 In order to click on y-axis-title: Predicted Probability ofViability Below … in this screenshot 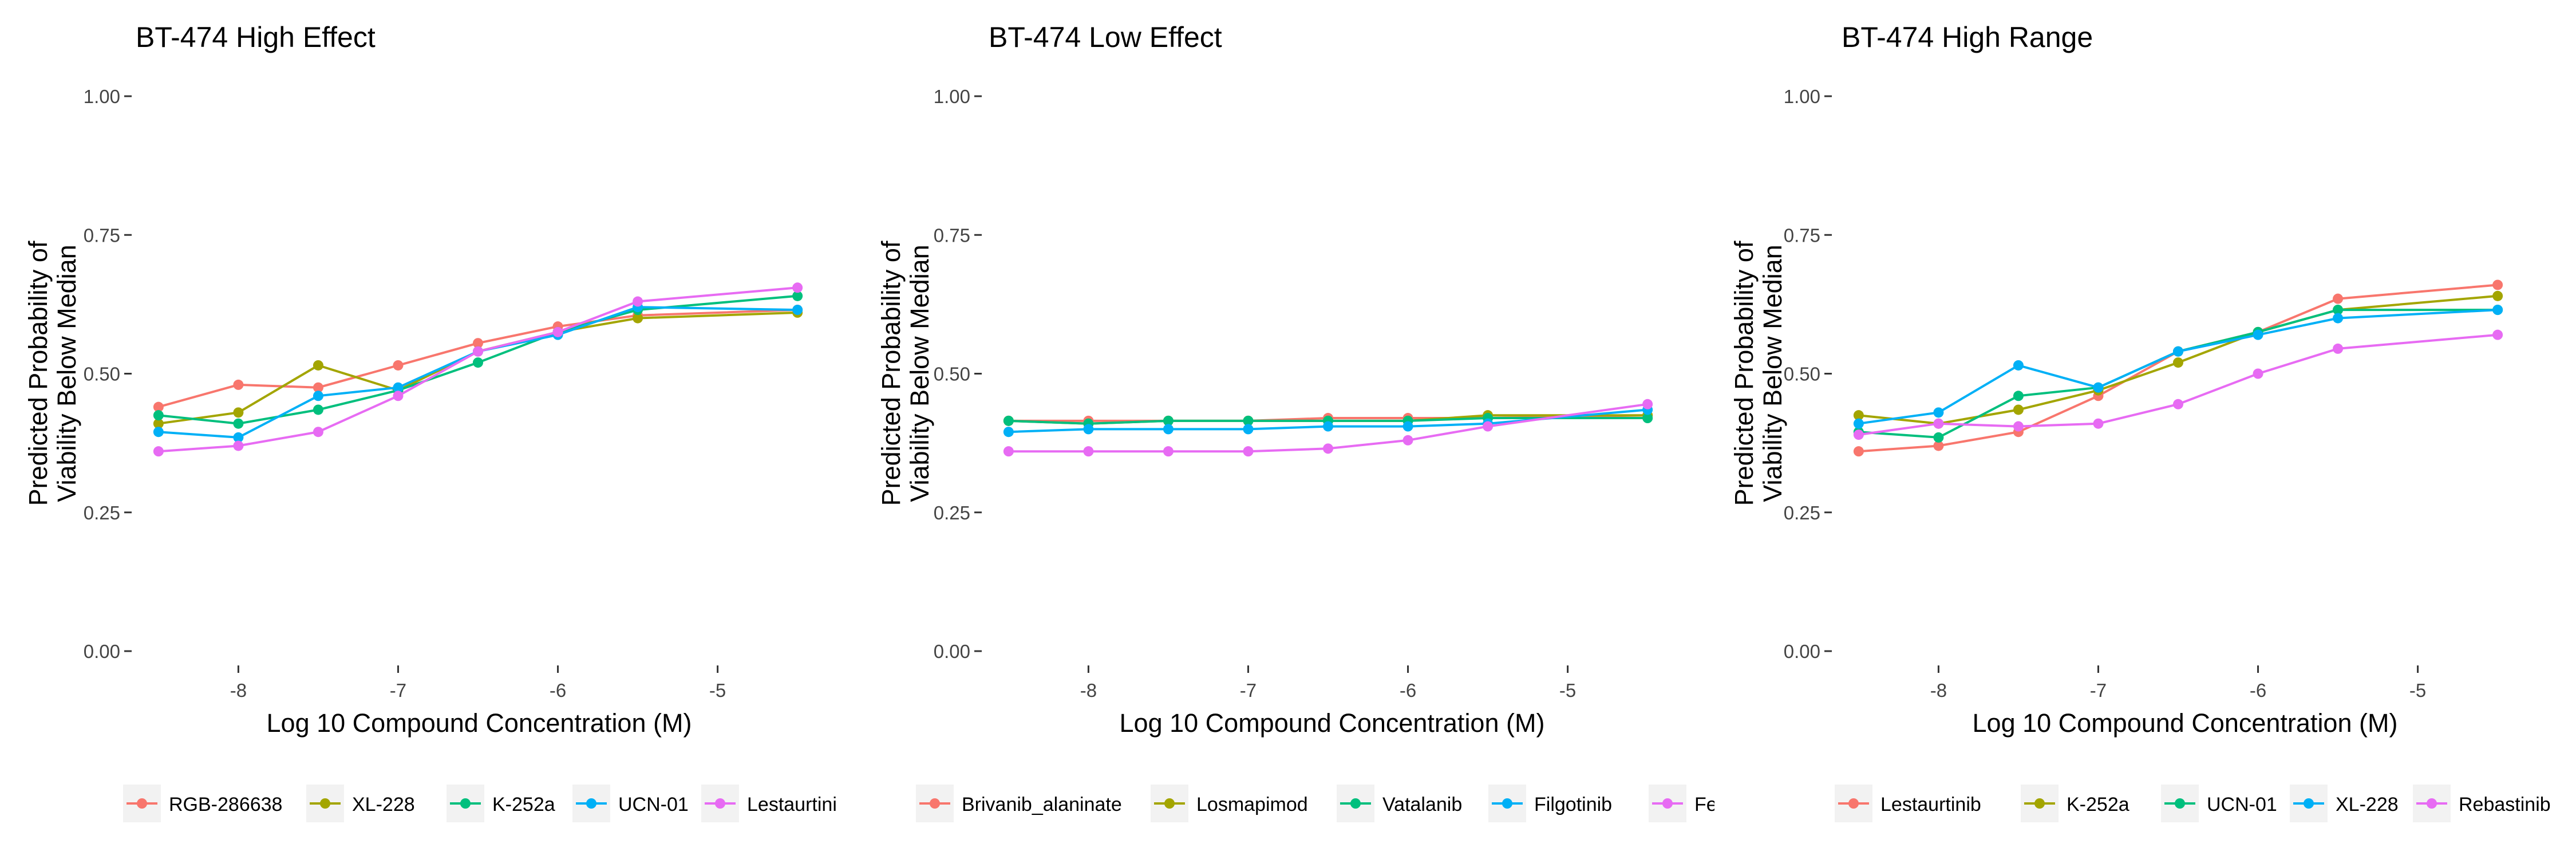, I will do `click(1758, 373)`.